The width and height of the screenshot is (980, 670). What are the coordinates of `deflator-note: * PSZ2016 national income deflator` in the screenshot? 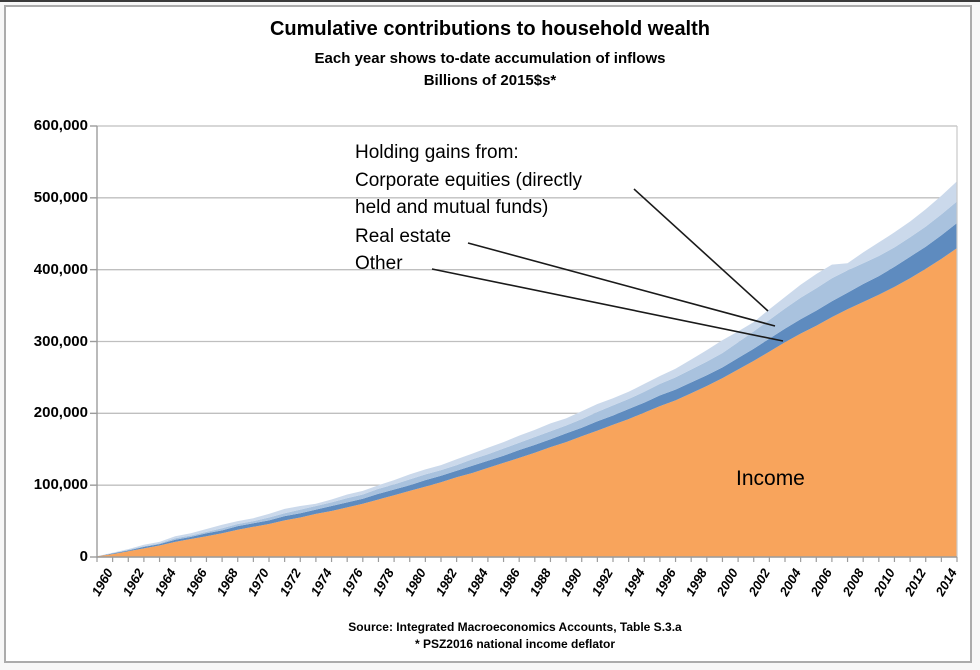 It's located at (515, 644).